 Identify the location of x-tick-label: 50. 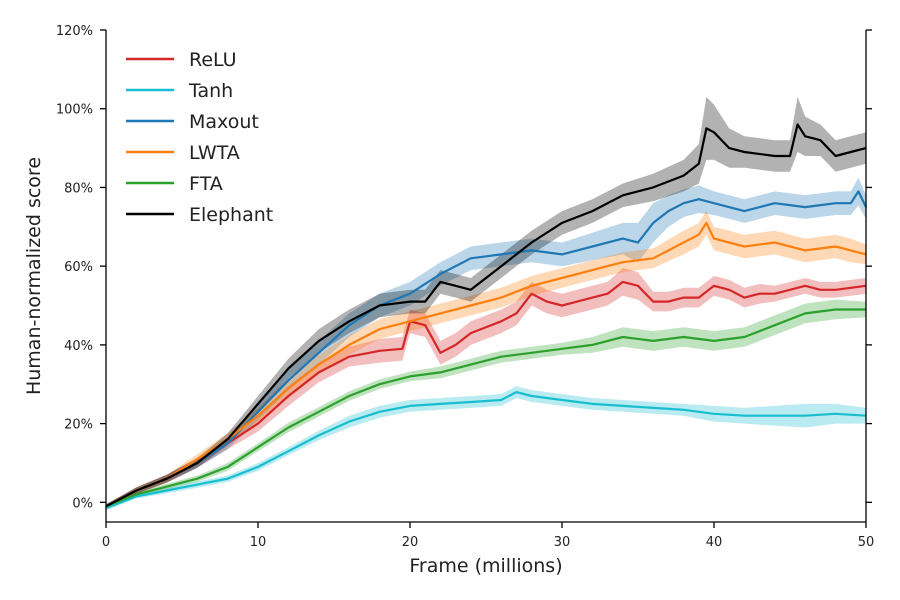
(866, 542).